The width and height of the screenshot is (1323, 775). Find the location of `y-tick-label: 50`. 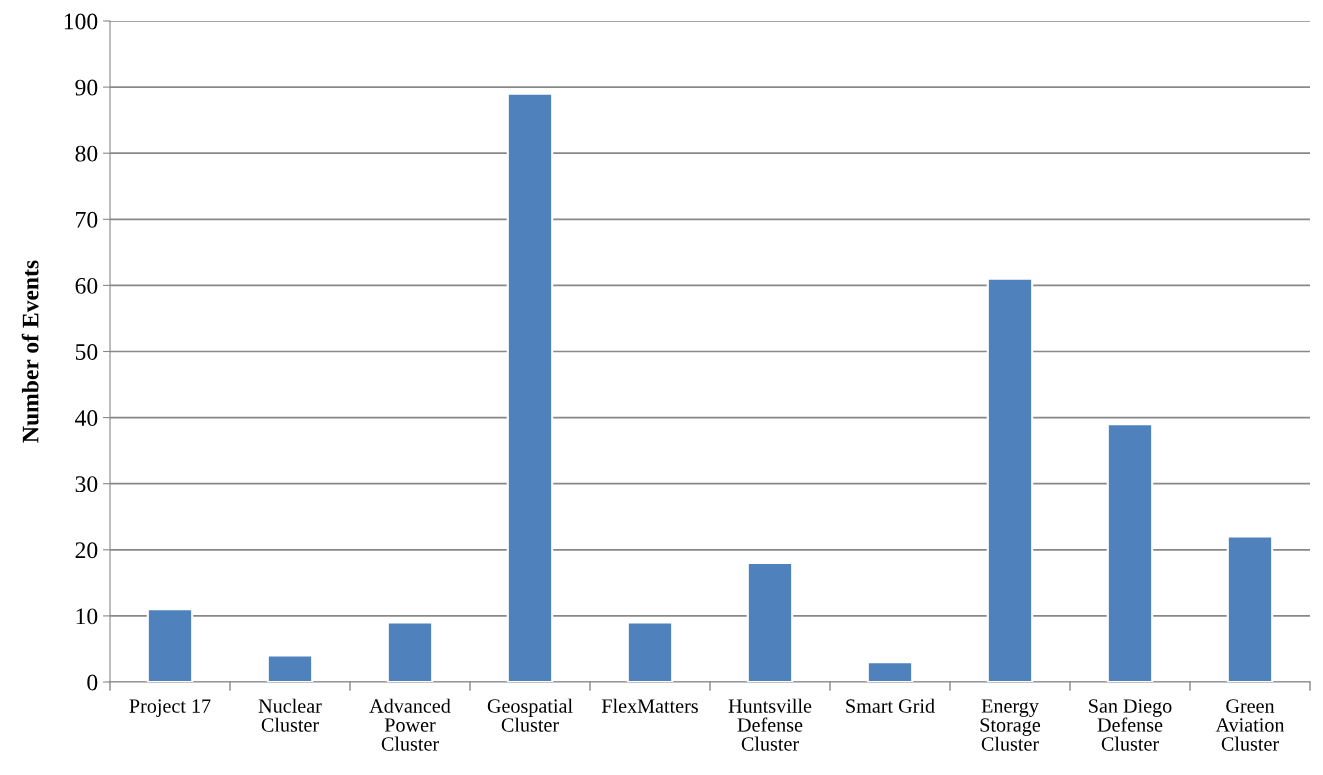

y-tick-label: 50 is located at coordinates (86, 351).